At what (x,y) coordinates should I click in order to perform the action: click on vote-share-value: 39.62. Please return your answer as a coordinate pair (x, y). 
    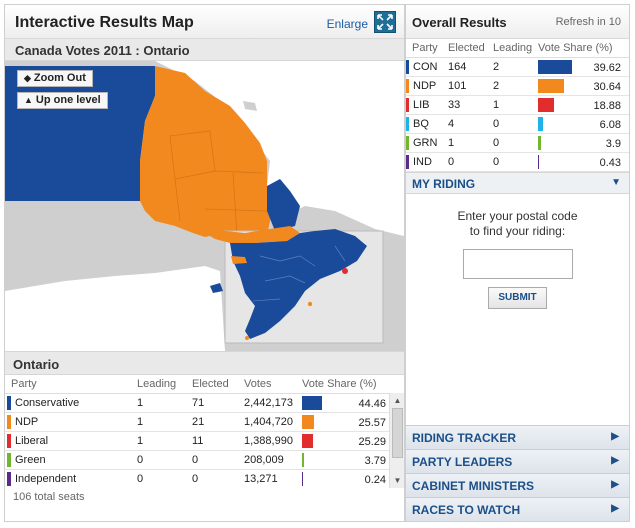
    Looking at the image, I should click on (607, 67).